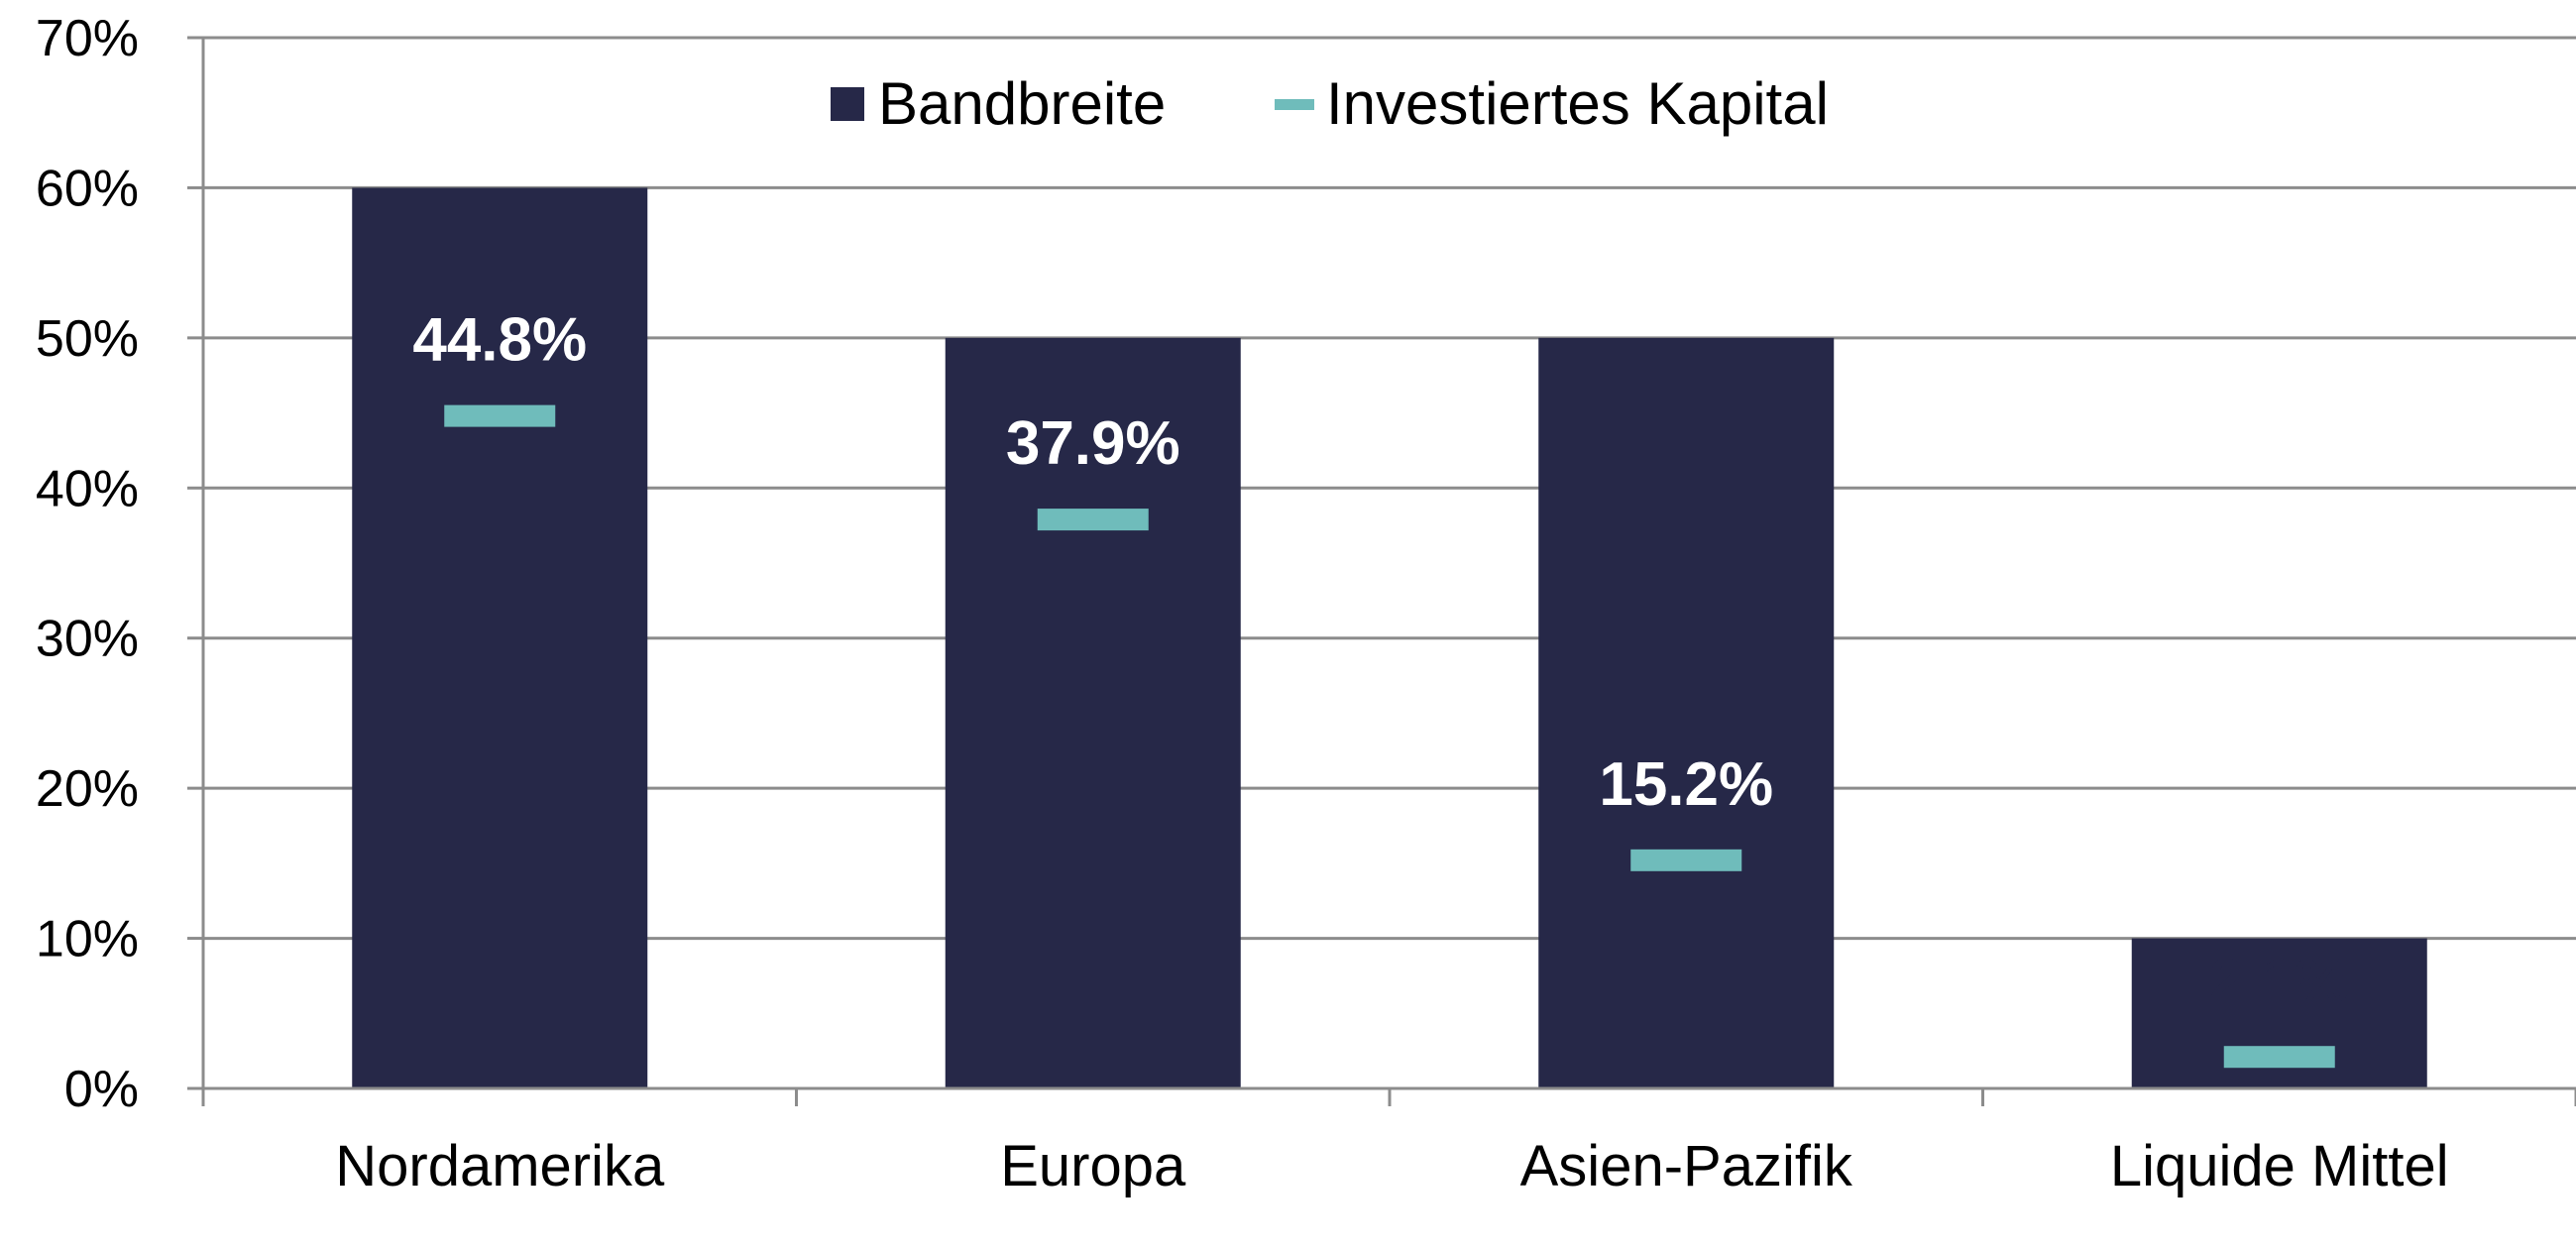 This screenshot has width=2576, height=1253. I want to click on y-tick-label: 40%, so click(87, 488).